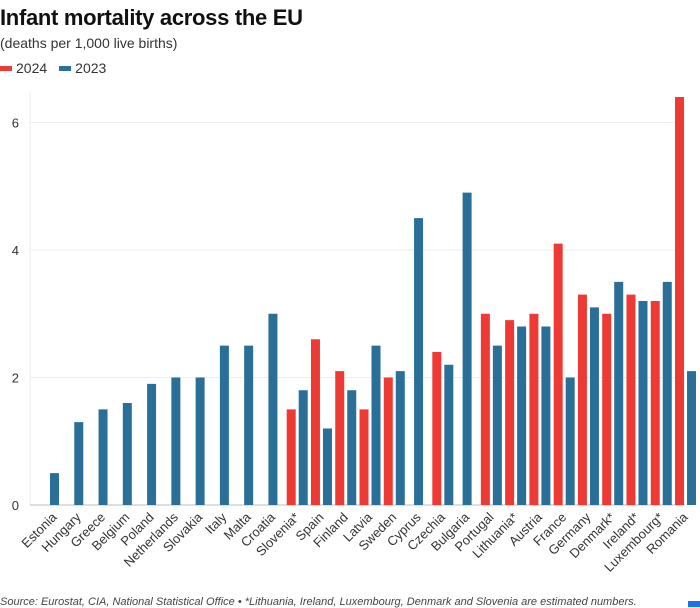 The width and height of the screenshot is (700, 608). What do you see at coordinates (6, 68) in the screenshot?
I see `legend-swatch-2024` at bounding box center [6, 68].